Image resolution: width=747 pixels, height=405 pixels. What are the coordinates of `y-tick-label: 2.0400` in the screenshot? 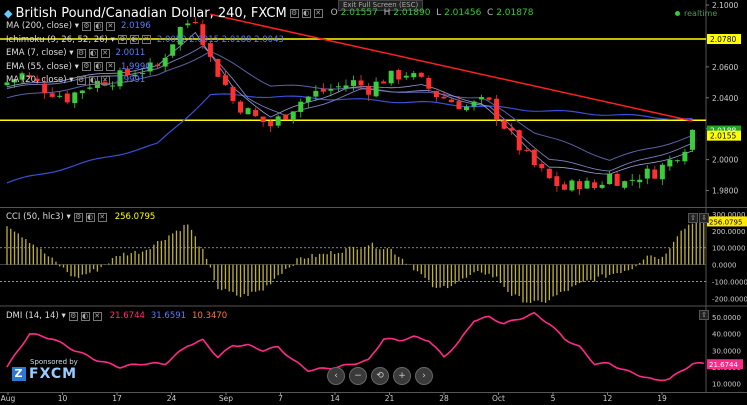 It's located at (725, 98).